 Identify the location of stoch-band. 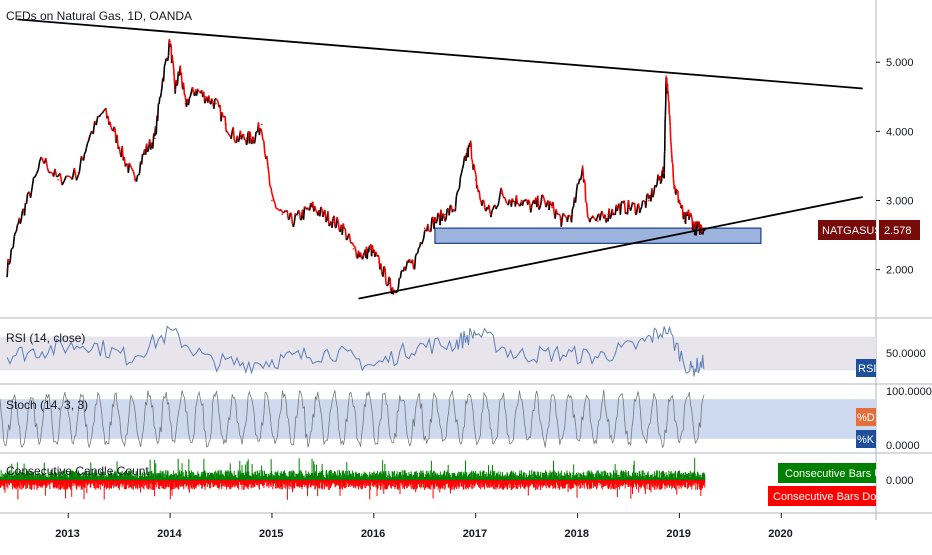
(438, 419).